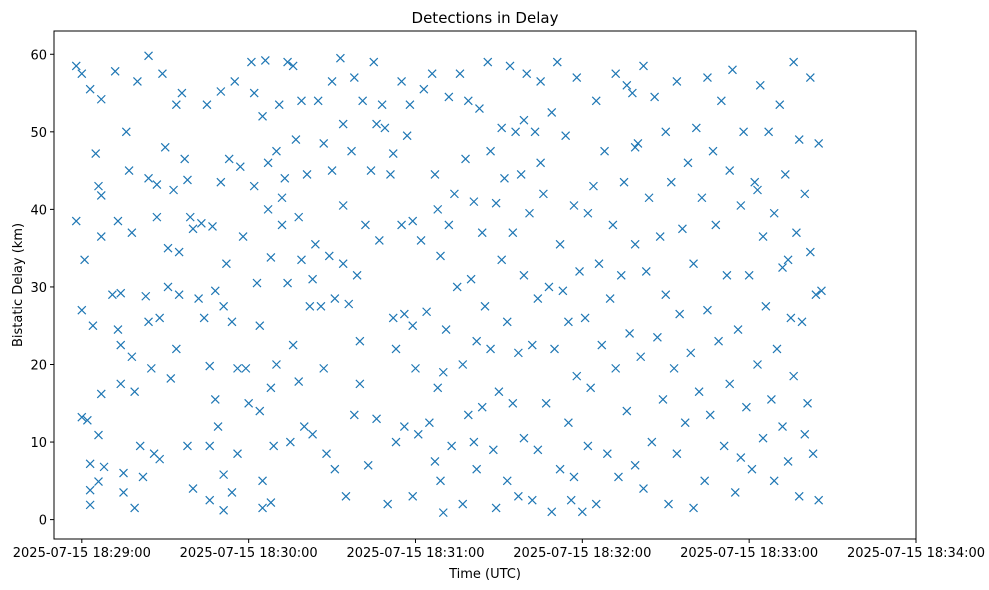 This screenshot has height=590, width=989. Describe the element at coordinates (38, 133) in the screenshot. I see `y-tick-label: 50` at that location.